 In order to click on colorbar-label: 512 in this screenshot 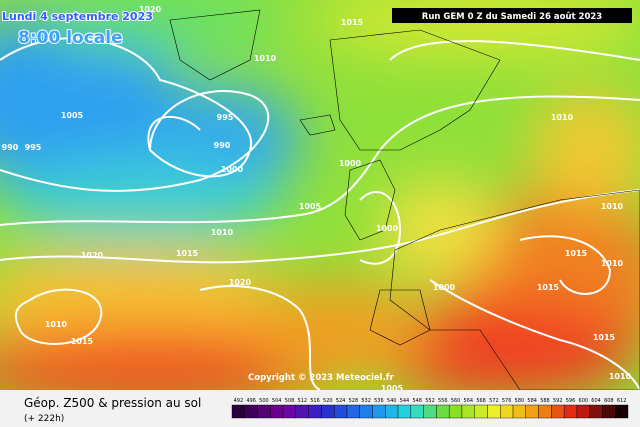, I will do `click(302, 401)`.